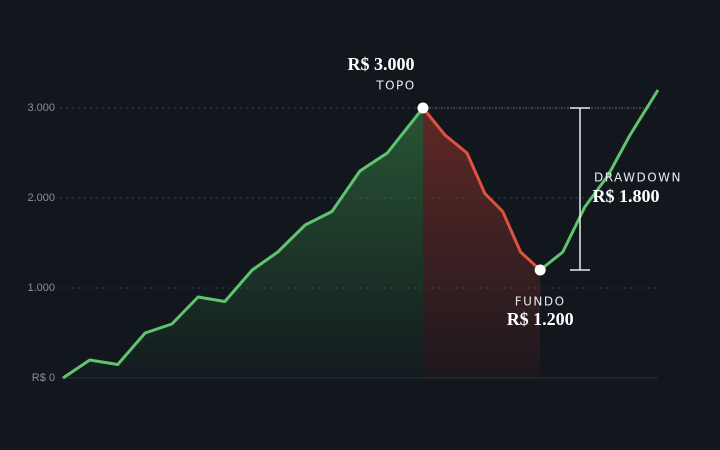 This screenshot has height=450, width=720. Describe the element at coordinates (540, 302) in the screenshot. I see `trough-label: FUNDO` at that location.